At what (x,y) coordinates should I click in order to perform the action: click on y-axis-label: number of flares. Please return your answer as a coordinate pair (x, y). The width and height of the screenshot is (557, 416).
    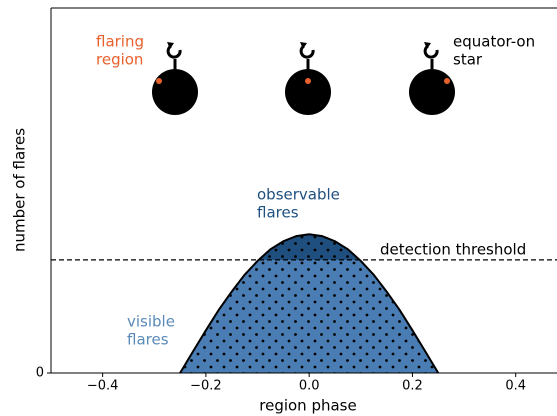
    Looking at the image, I should click on (20, 190).